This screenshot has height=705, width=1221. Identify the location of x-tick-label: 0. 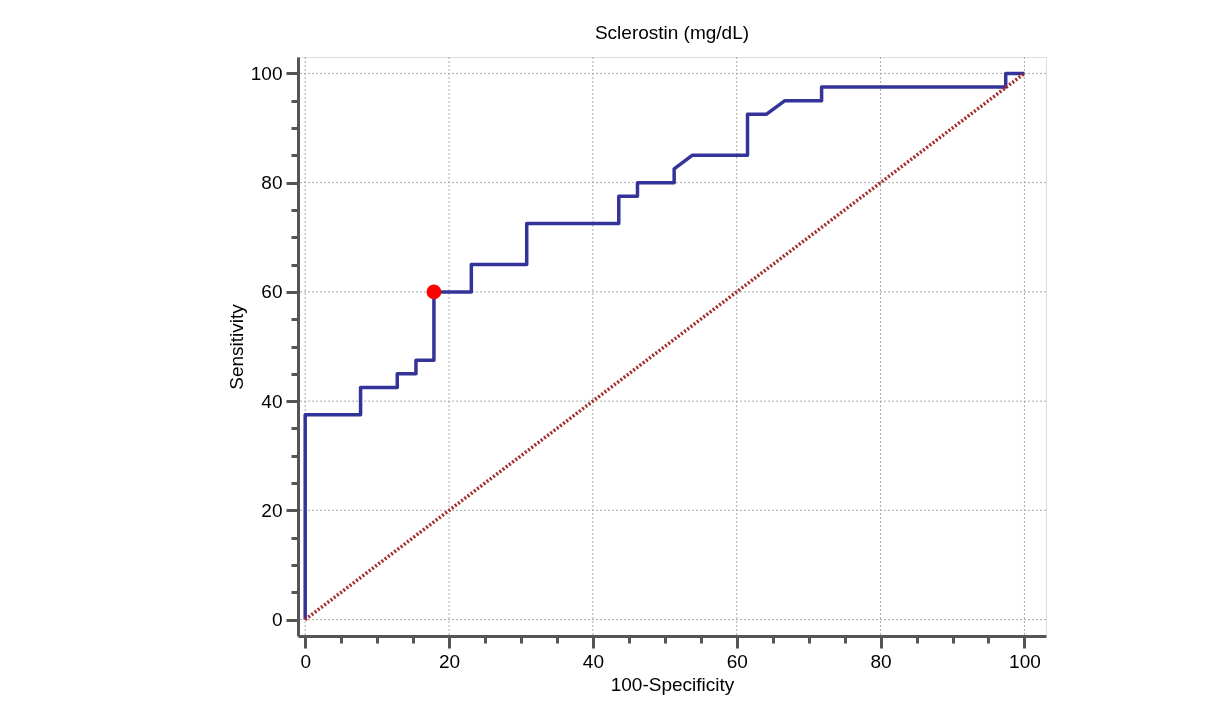
(305, 661).